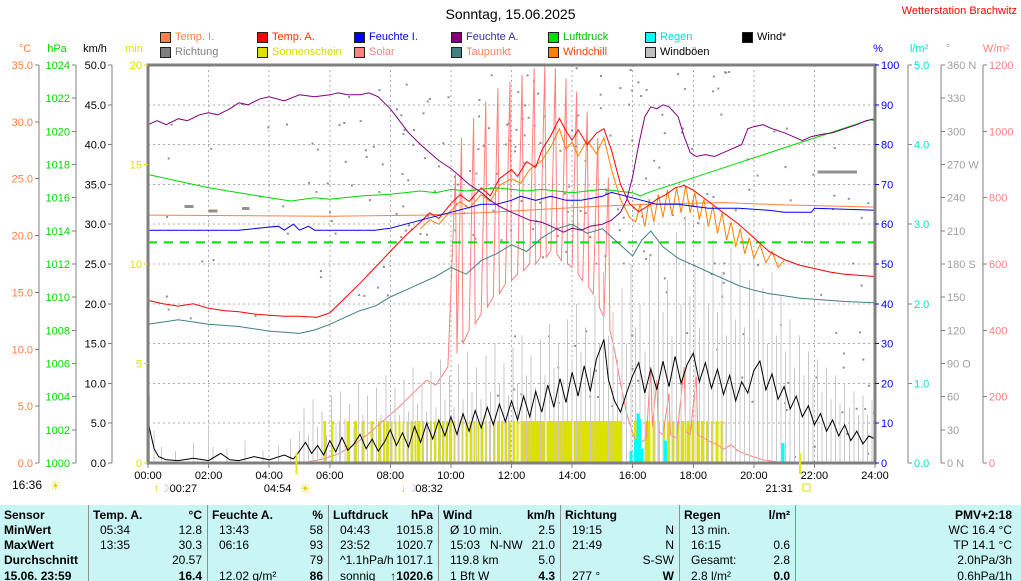 This screenshot has height=581, width=1021. I want to click on tick-label-pct: 90, so click(887, 106).